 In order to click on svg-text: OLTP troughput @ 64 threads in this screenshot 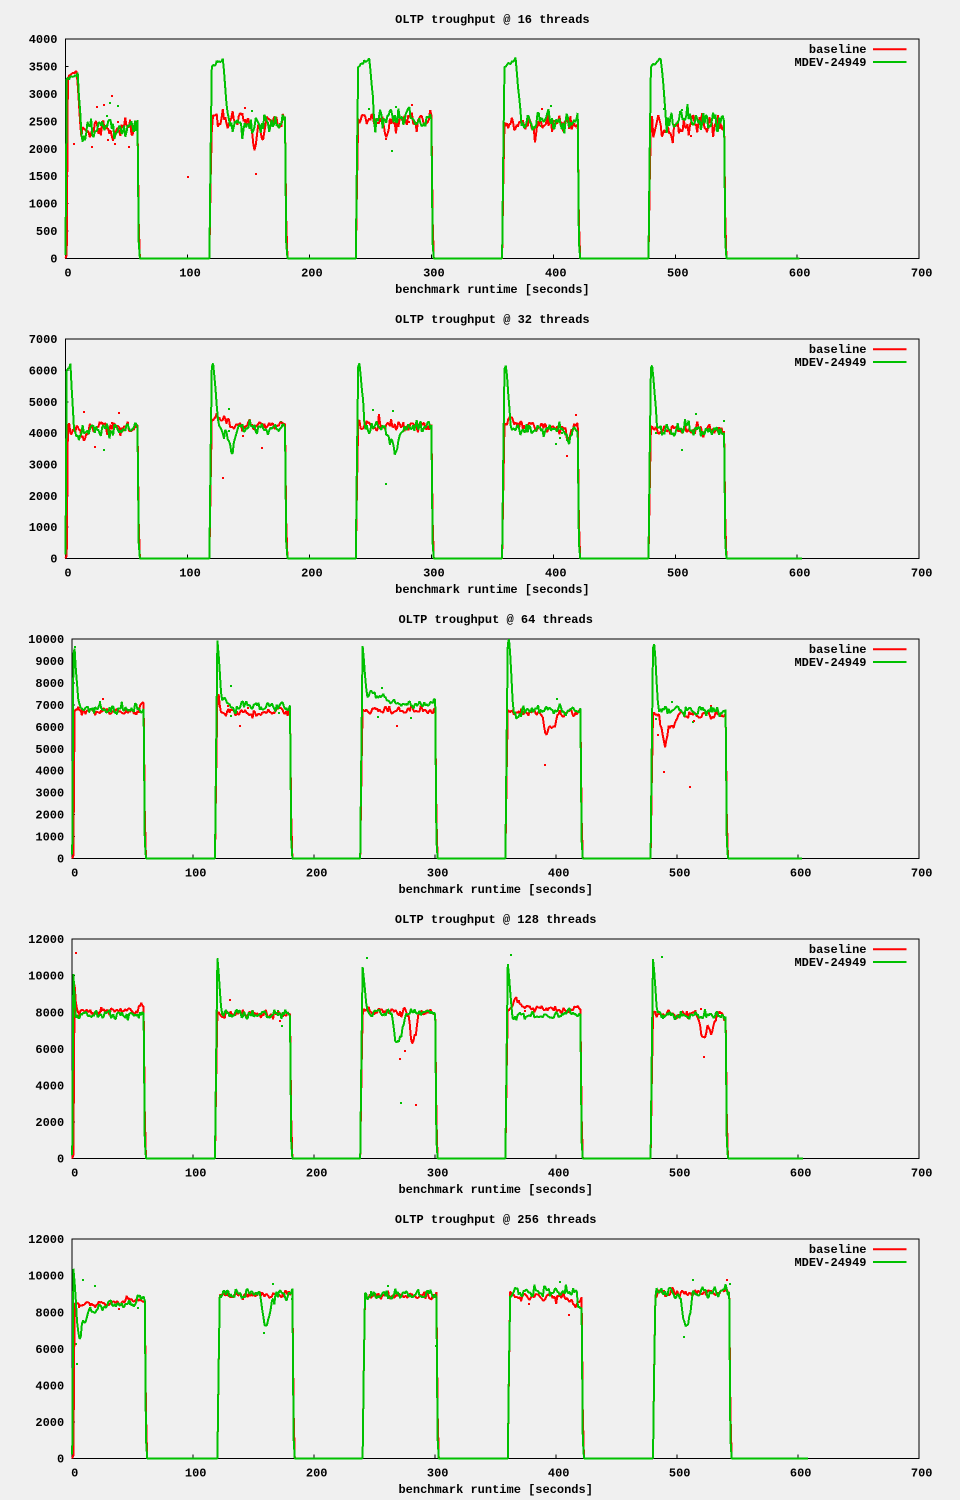, I will do `click(495, 620)`.